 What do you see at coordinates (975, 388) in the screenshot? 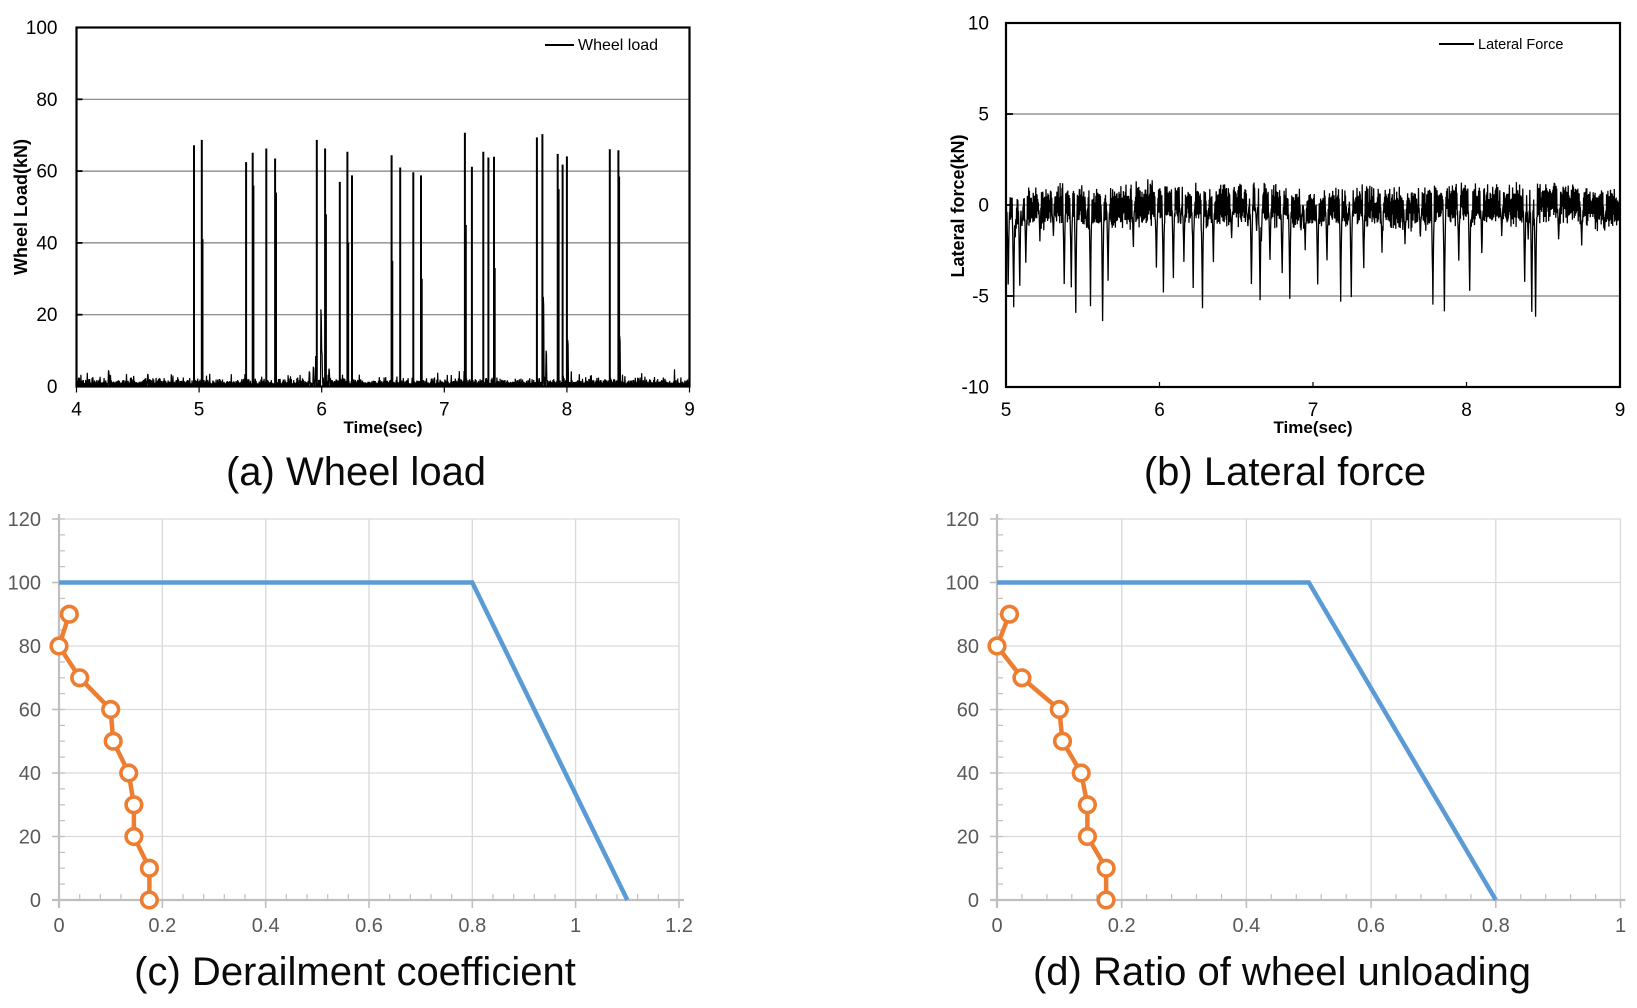
I see `svg-text: -10` at bounding box center [975, 388].